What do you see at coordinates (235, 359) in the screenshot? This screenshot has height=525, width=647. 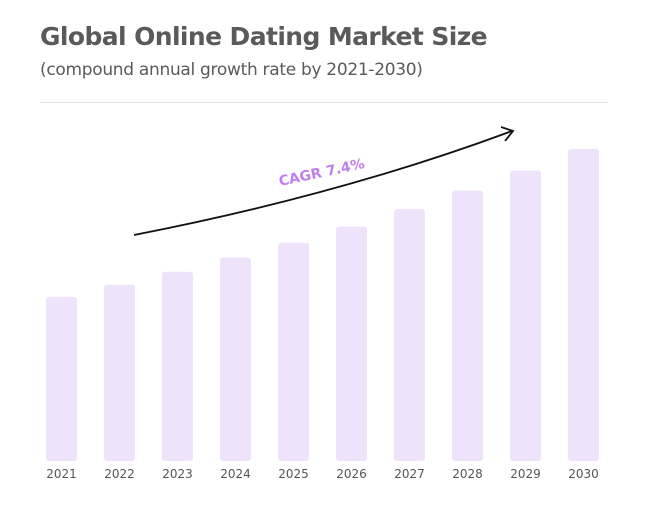 I see `bar-2024` at bounding box center [235, 359].